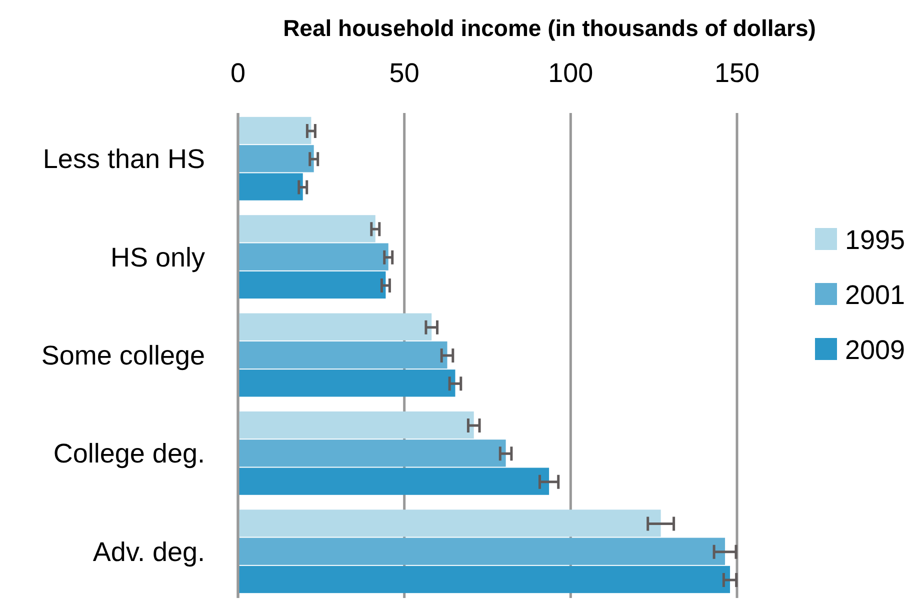  Describe the element at coordinates (571, 73) in the screenshot. I see `x-tick-label: 100` at that location.